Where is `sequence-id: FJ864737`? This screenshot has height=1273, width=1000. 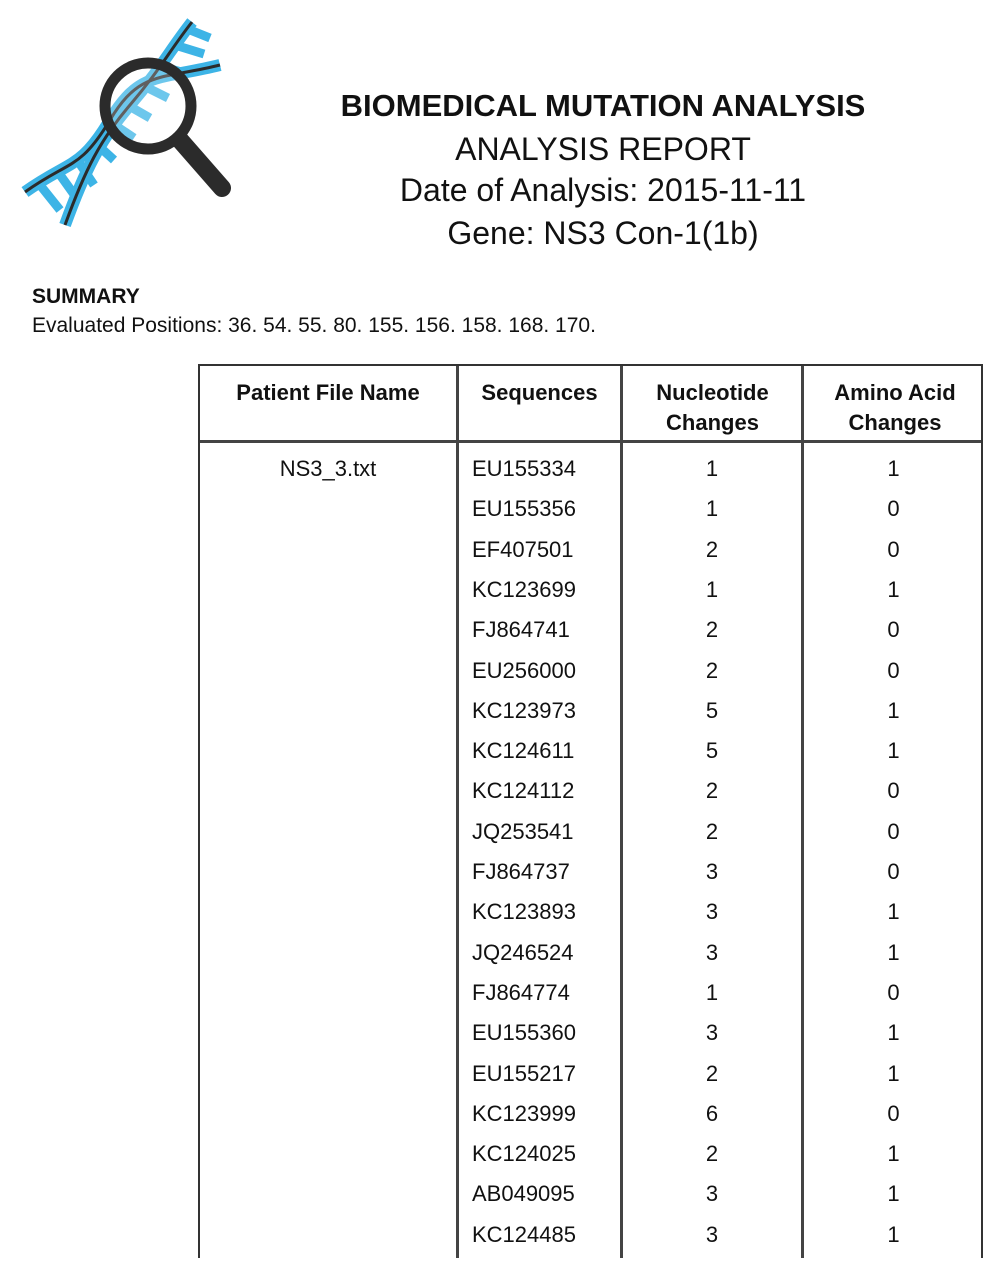
sequence-id: FJ864737 is located at coordinates (521, 871).